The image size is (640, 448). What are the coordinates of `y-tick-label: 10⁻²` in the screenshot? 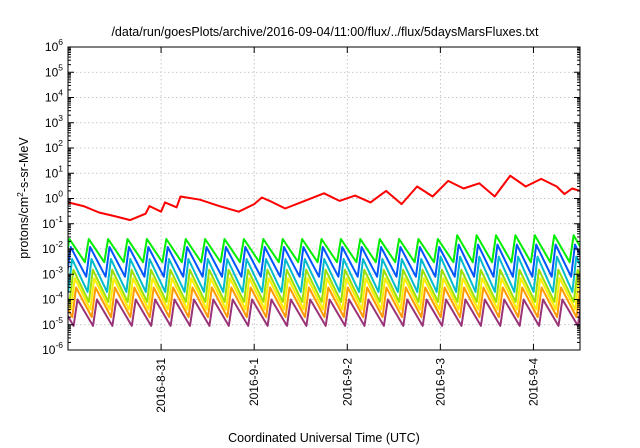 It's located at (52, 247).